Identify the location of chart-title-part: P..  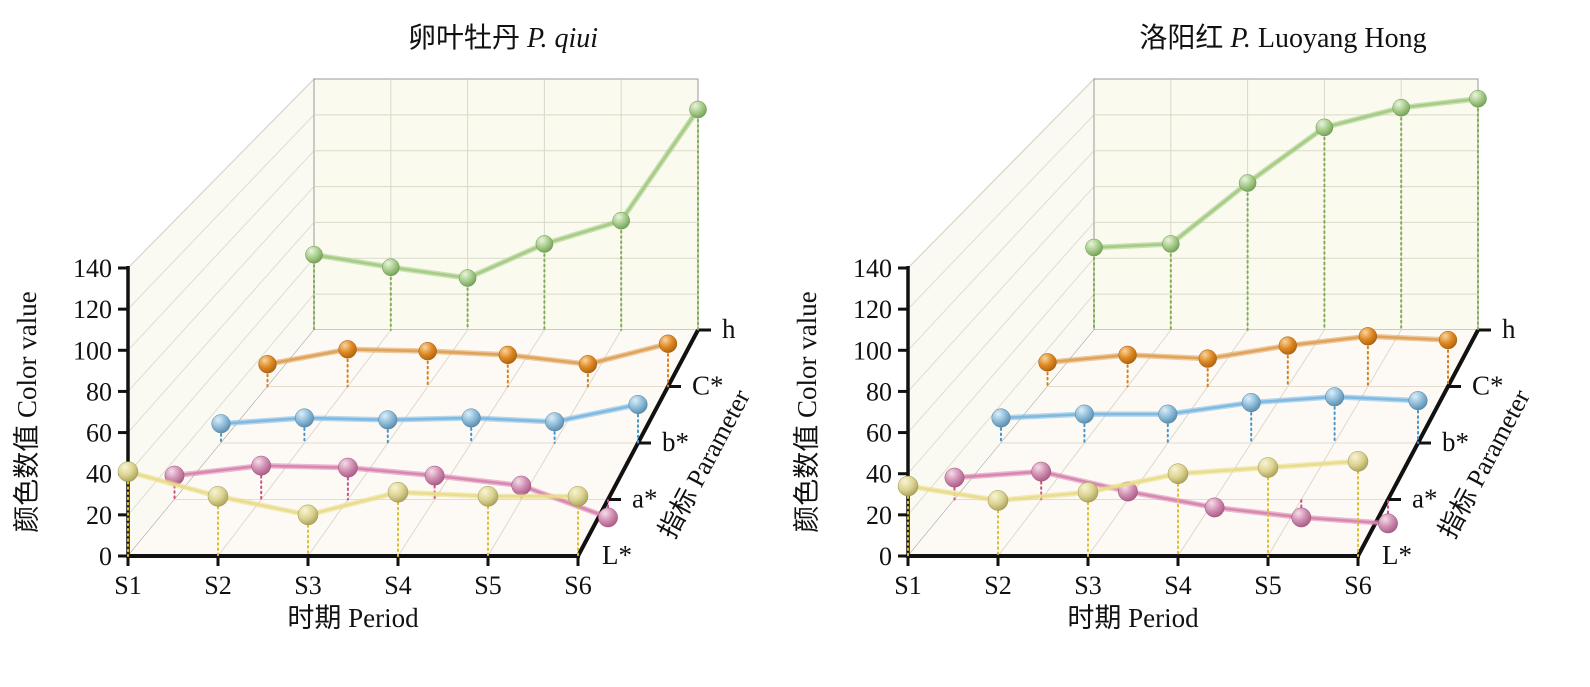
(1240, 38).